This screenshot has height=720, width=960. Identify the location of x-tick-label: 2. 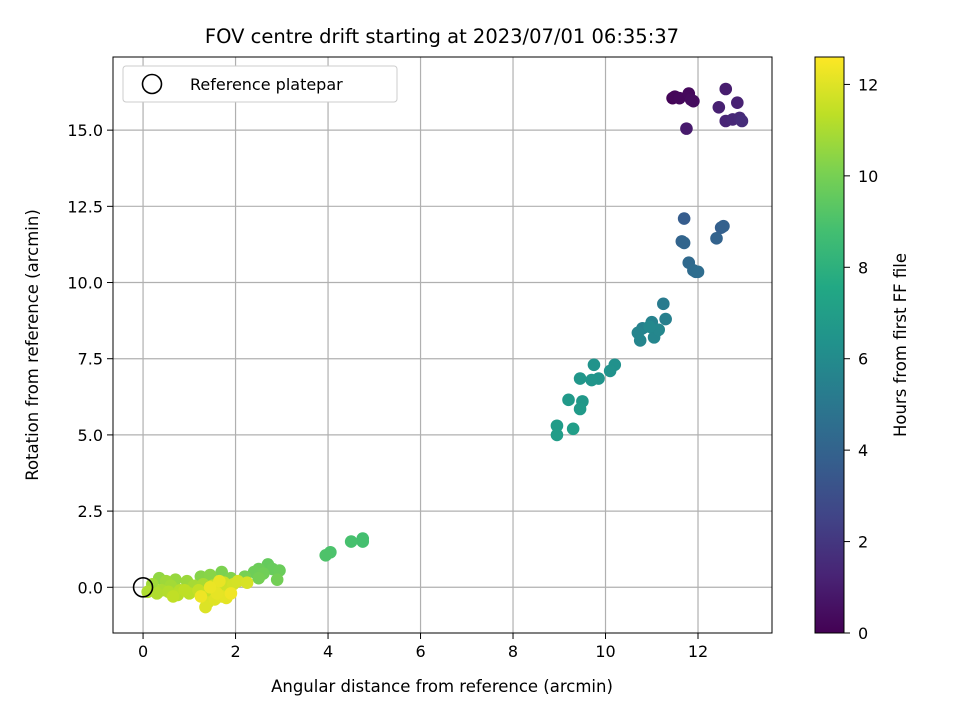
(235, 651).